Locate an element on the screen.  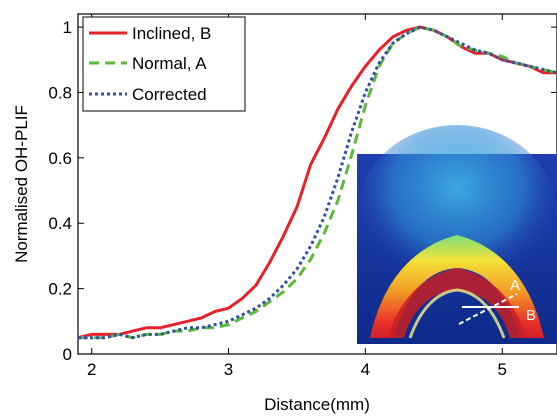
inset-label-b: B is located at coordinates (531, 315).